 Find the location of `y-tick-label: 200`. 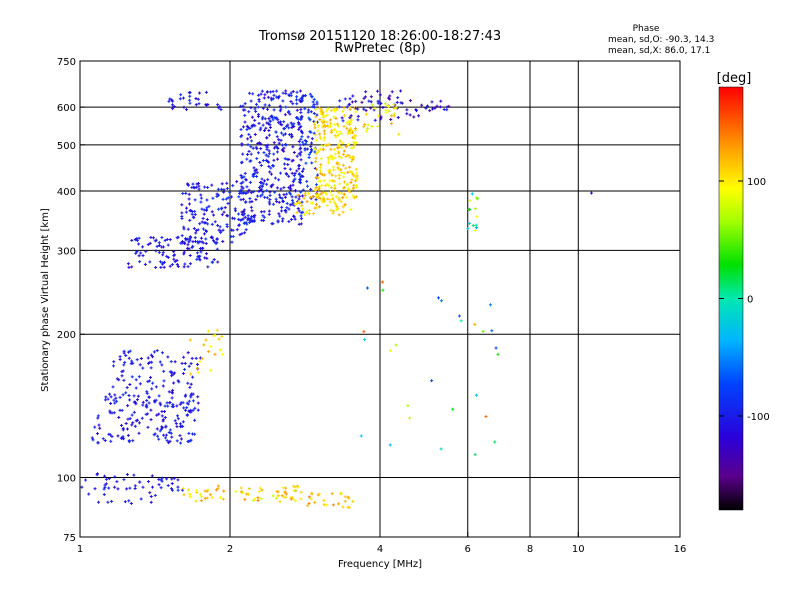

y-tick-label: 200 is located at coordinates (66, 335).